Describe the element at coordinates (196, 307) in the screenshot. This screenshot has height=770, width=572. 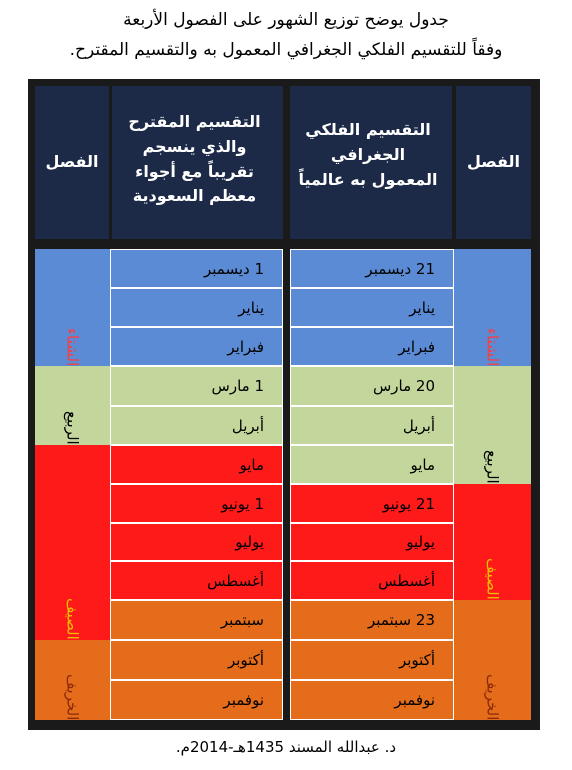
I see `proposed-month-jan: يناير` at that location.